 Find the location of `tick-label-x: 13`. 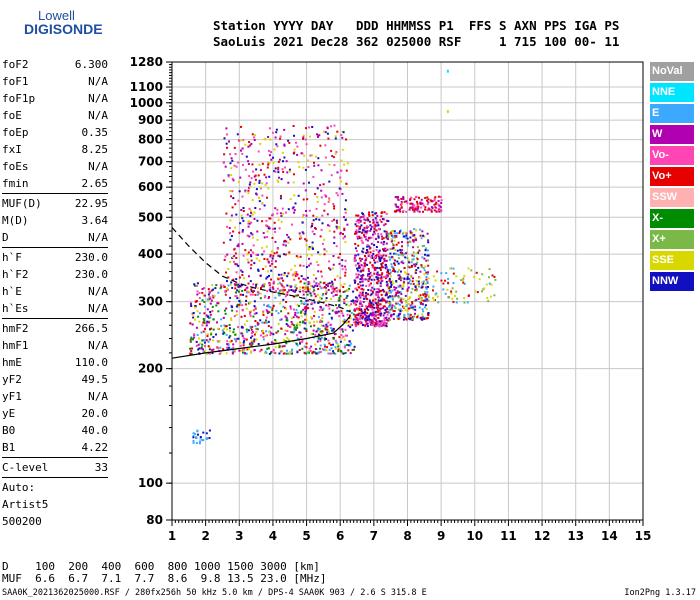

tick-label-x: 13 is located at coordinates (575, 536).